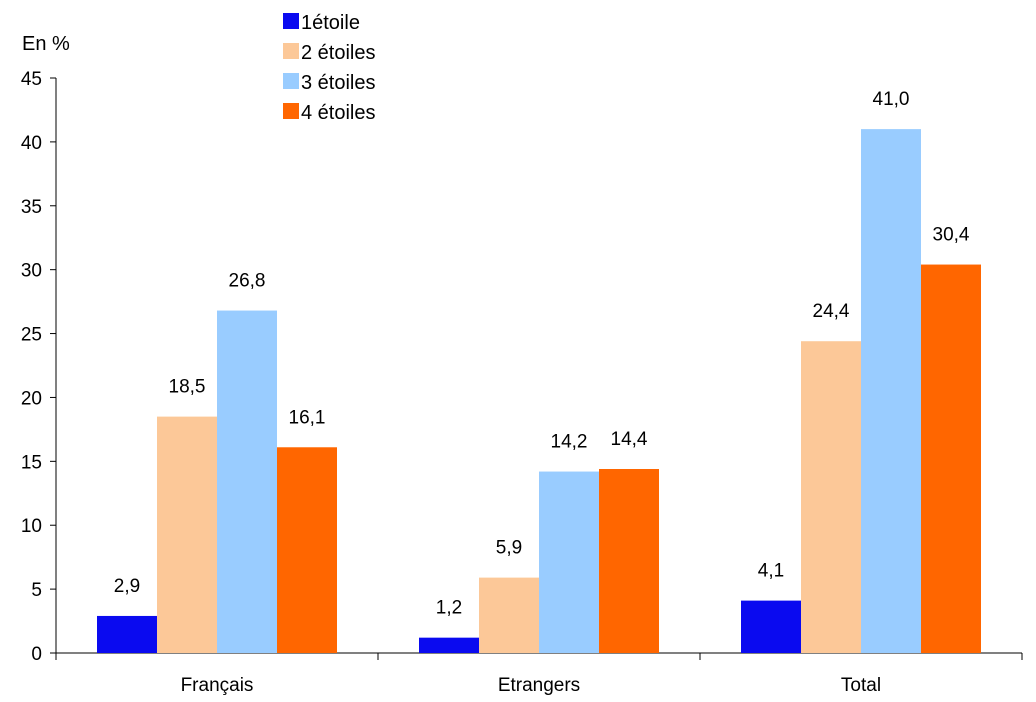 This screenshot has width=1036, height=702. What do you see at coordinates (771, 571) in the screenshot?
I see `data-label: 4,1` at bounding box center [771, 571].